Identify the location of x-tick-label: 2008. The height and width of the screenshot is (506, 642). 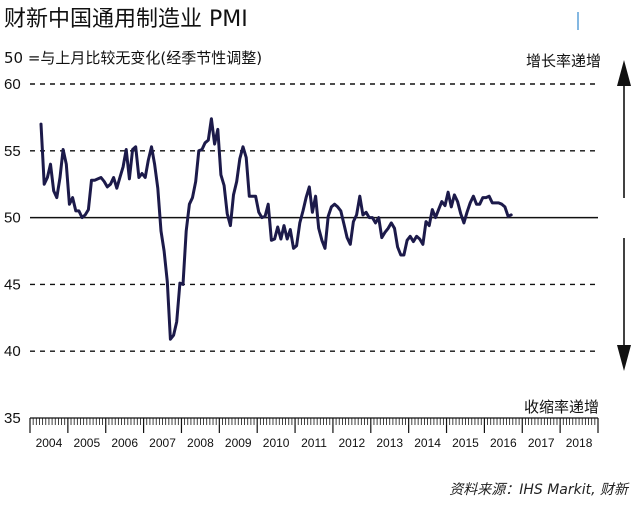
(200, 443).